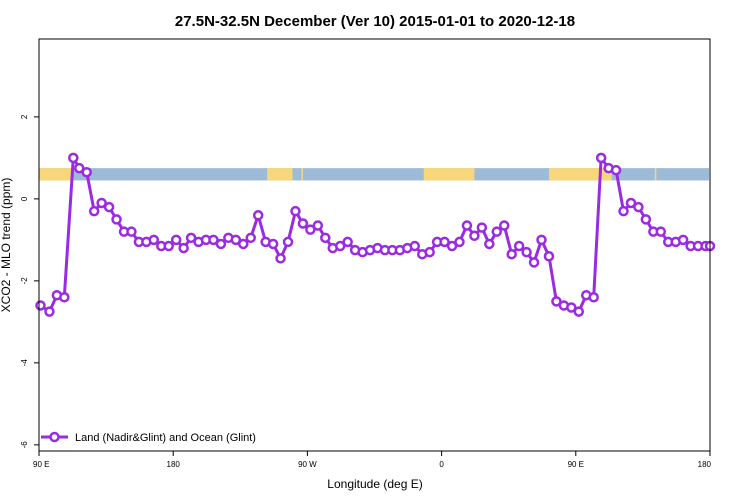 The height and width of the screenshot is (500, 750). What do you see at coordinates (165, 438) in the screenshot?
I see `legend-label: Land (Nadir&Glint) and Ocean (Glint)` at bounding box center [165, 438].